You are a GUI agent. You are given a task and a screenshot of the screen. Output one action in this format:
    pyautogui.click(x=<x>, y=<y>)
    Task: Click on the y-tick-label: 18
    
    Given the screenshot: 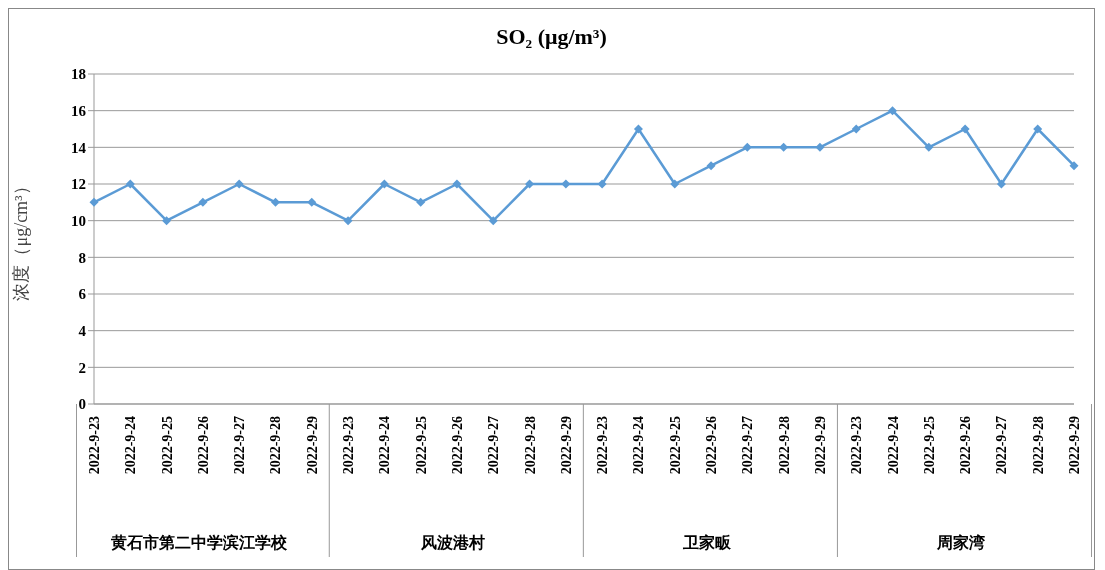 What is the action you would take?
    pyautogui.click(x=78, y=74)
    